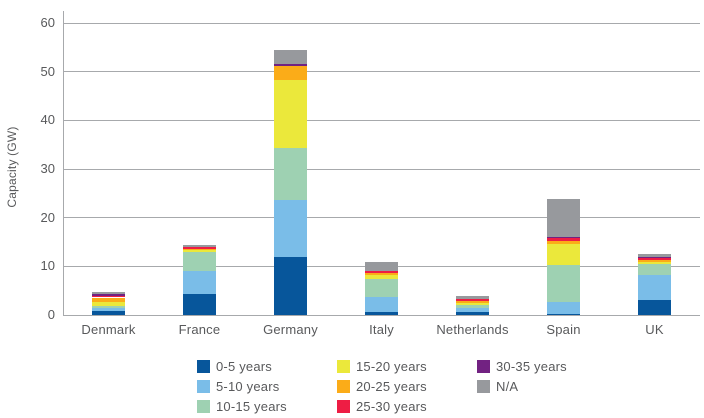 This screenshot has width=704, height=418. What do you see at coordinates (391, 406) in the screenshot?
I see `legend-label: 25-30 years` at bounding box center [391, 406].